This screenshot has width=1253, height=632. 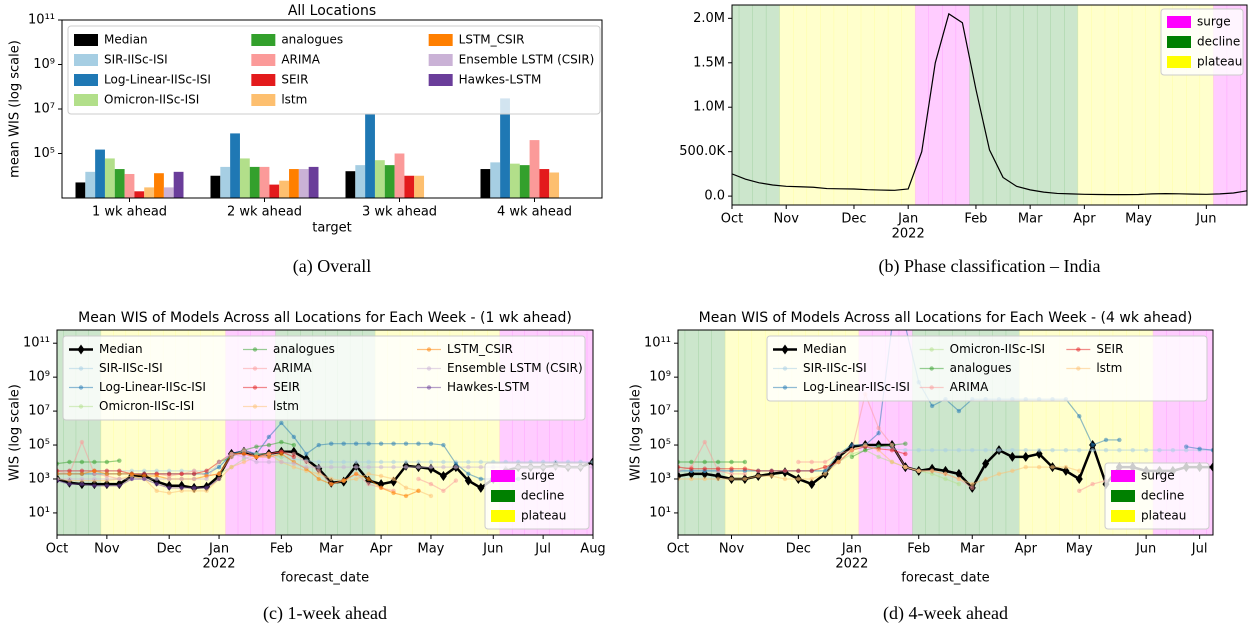 I want to click on x-tick-label: 3 wk ahead, so click(x=399, y=212).